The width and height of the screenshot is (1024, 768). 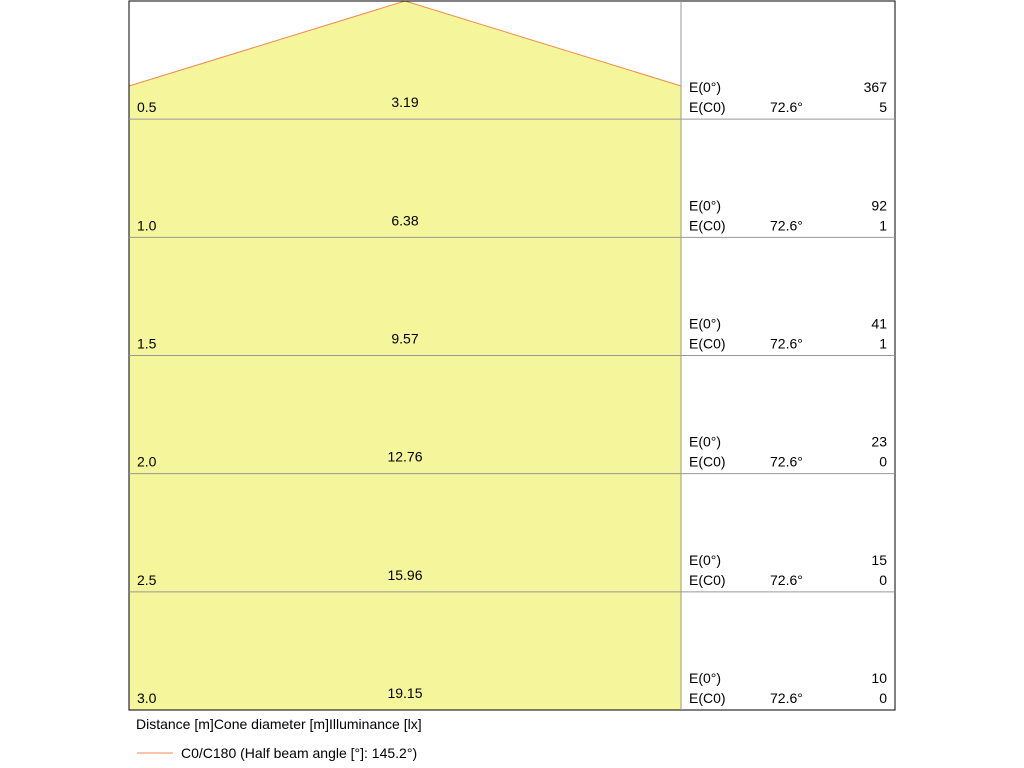 What do you see at coordinates (404, 339) in the screenshot?
I see `diameter: 9.57` at bounding box center [404, 339].